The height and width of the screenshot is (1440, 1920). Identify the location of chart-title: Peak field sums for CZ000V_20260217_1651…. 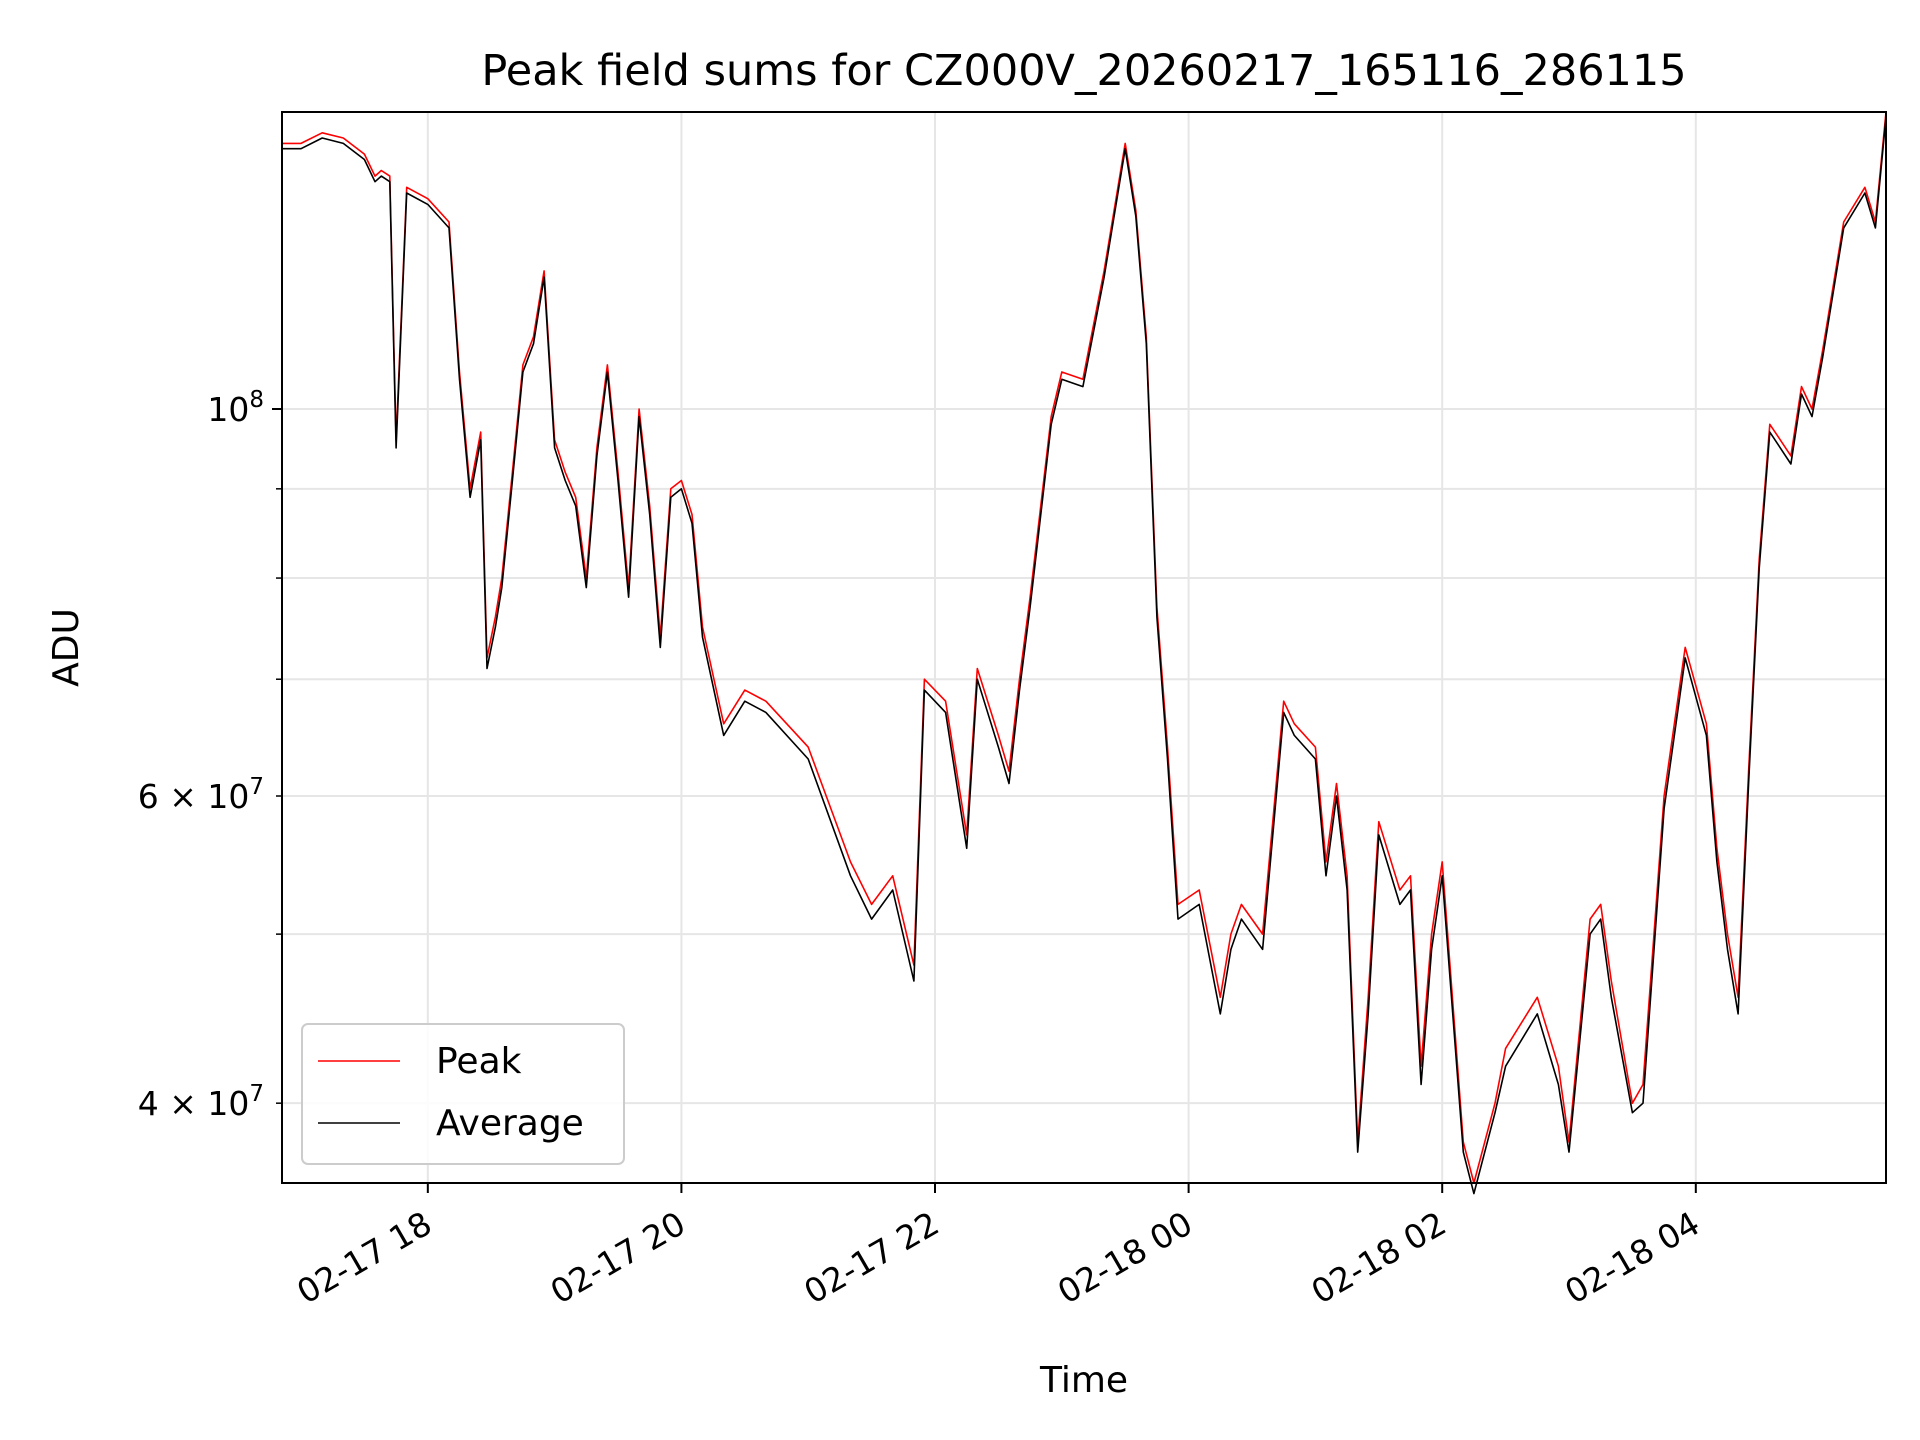
(1083, 71).